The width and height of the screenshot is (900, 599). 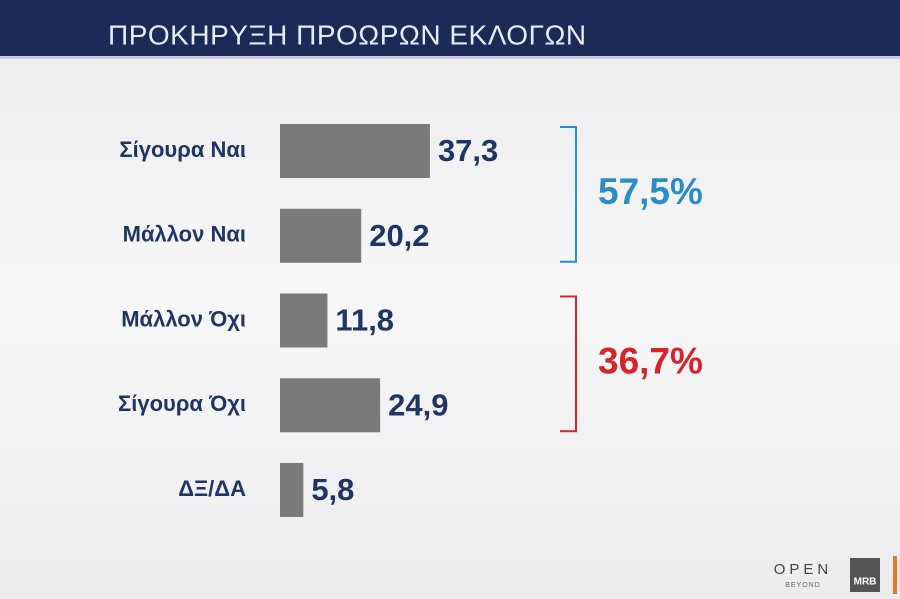 I want to click on category-label: Μάλλον Όχι, so click(x=183, y=318).